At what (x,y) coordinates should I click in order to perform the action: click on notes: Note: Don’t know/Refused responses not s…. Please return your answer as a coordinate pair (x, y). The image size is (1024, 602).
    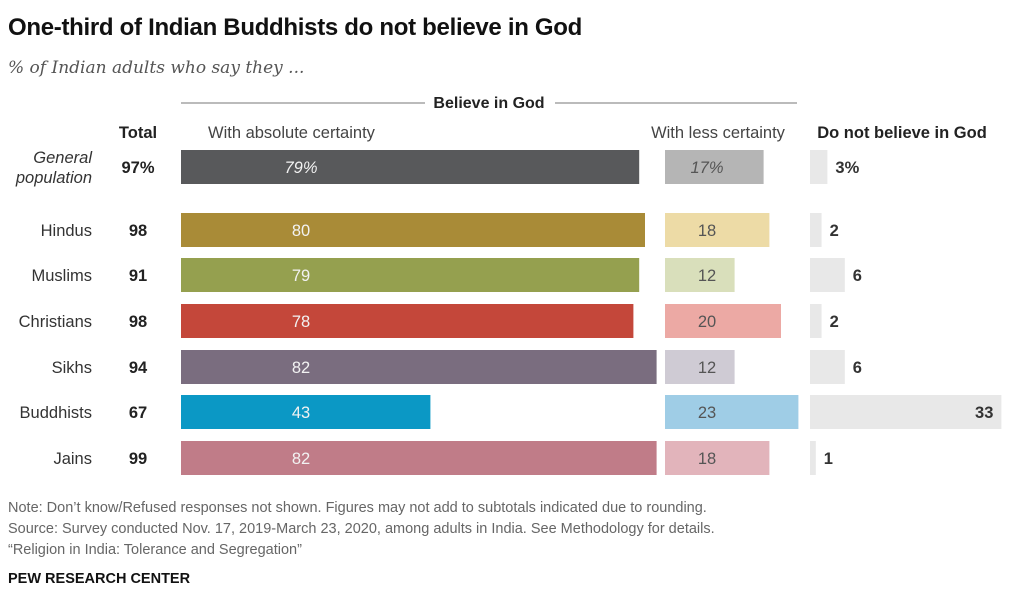
    Looking at the image, I should click on (508, 529).